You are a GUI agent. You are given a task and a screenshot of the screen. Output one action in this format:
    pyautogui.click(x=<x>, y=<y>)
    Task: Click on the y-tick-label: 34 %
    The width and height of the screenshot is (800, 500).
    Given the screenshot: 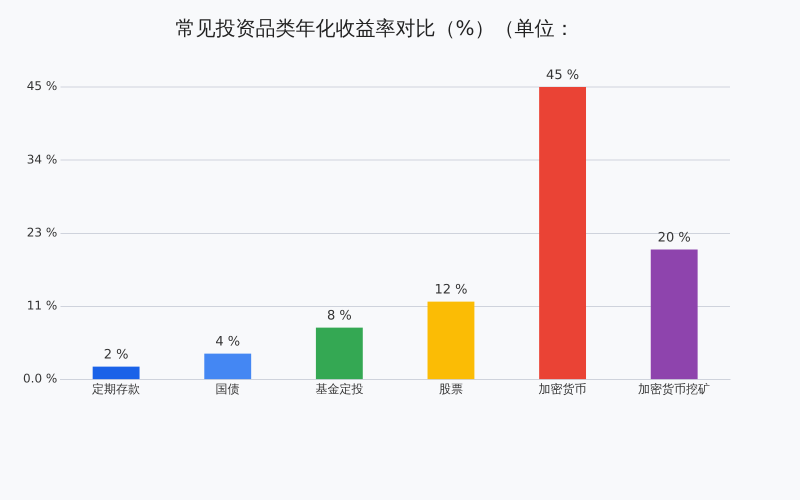 What is the action you would take?
    pyautogui.click(x=42, y=159)
    